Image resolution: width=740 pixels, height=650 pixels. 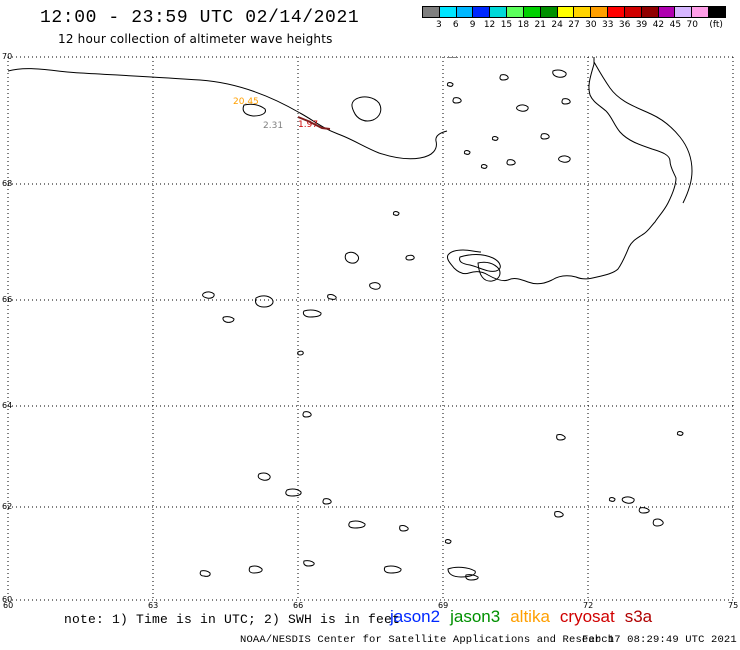 I want to click on legend-tick-label: 36, so click(x=624, y=25).